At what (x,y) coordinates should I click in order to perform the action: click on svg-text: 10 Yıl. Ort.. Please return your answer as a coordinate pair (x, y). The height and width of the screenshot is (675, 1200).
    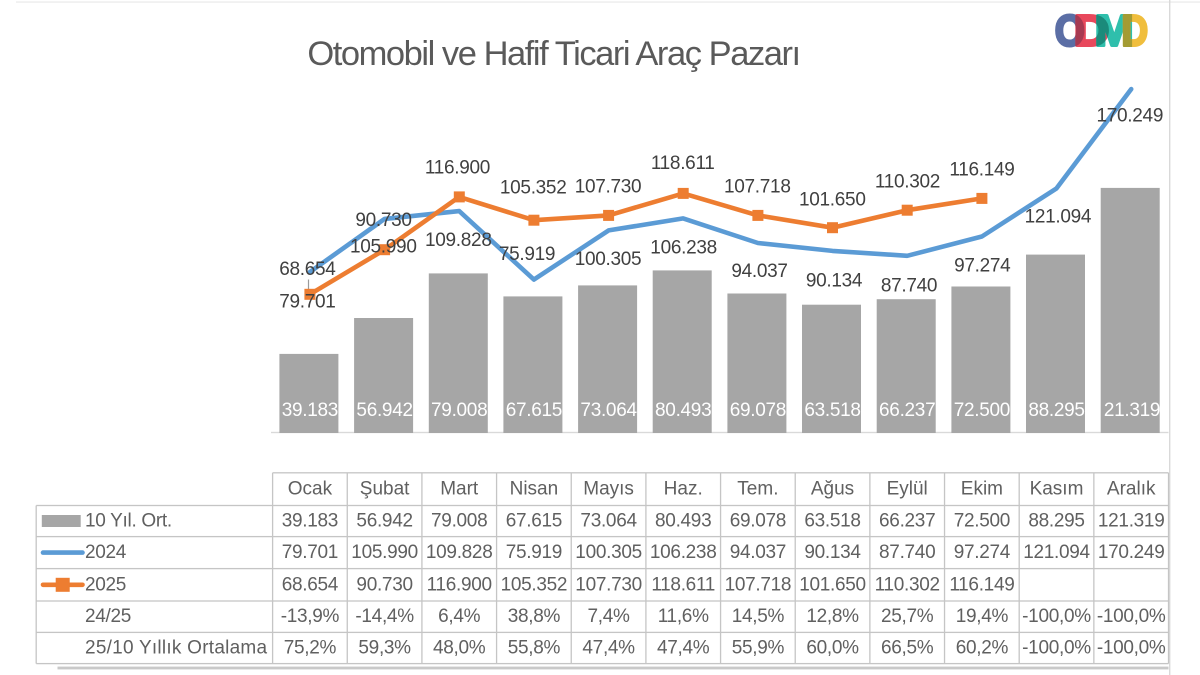
    Looking at the image, I should click on (128, 521).